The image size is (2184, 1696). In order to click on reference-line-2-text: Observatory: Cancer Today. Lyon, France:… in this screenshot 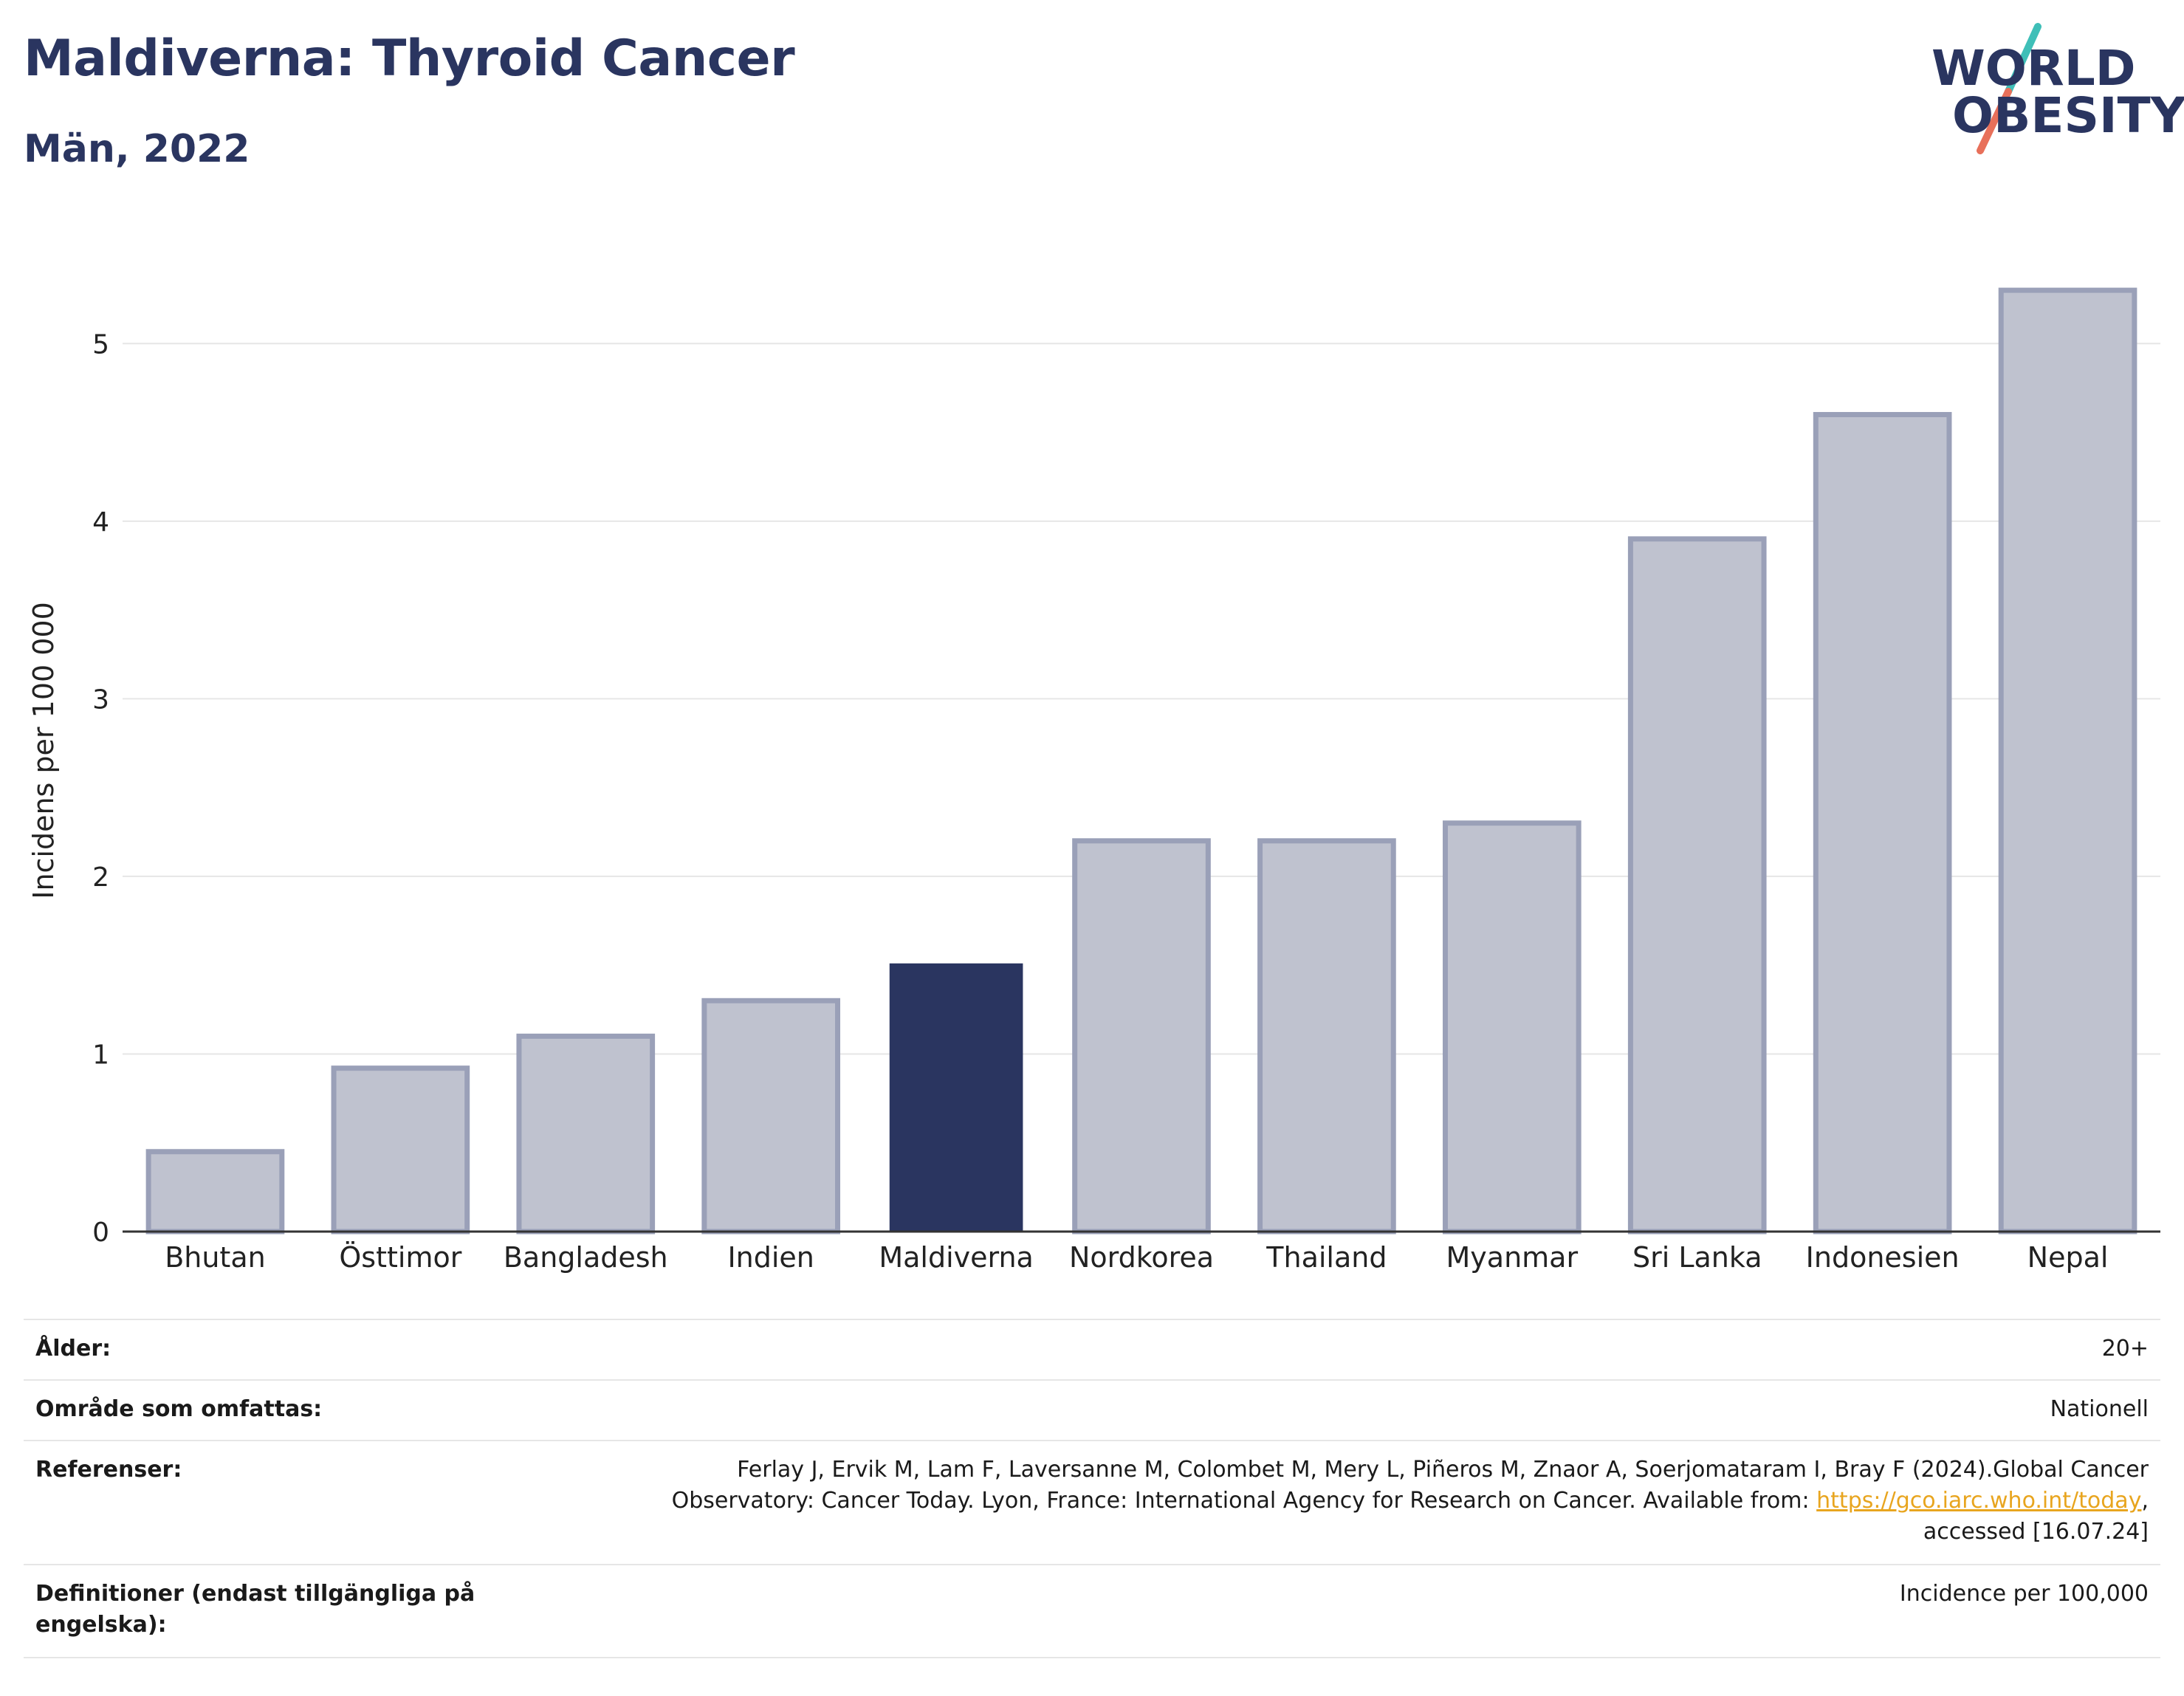, I will do `click(1244, 1501)`.